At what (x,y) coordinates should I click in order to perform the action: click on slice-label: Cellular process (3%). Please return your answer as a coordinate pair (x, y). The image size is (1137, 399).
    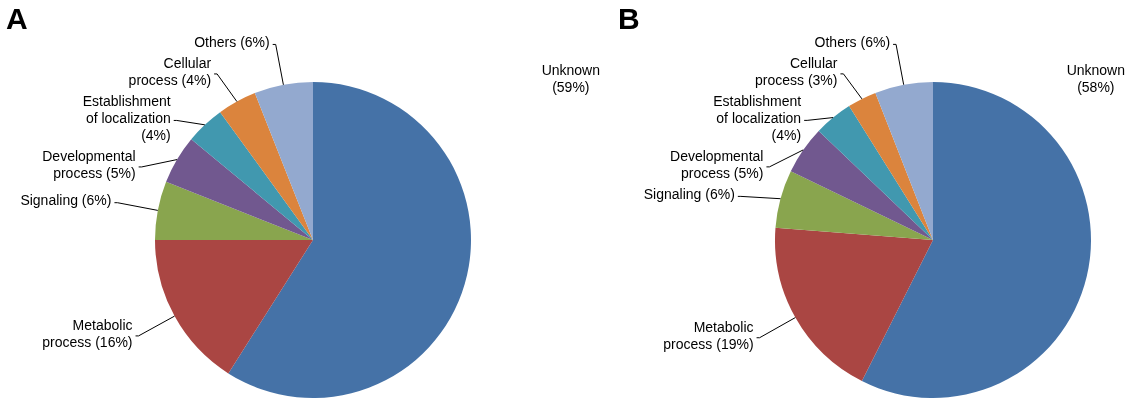
    Looking at the image, I should click on (796, 71).